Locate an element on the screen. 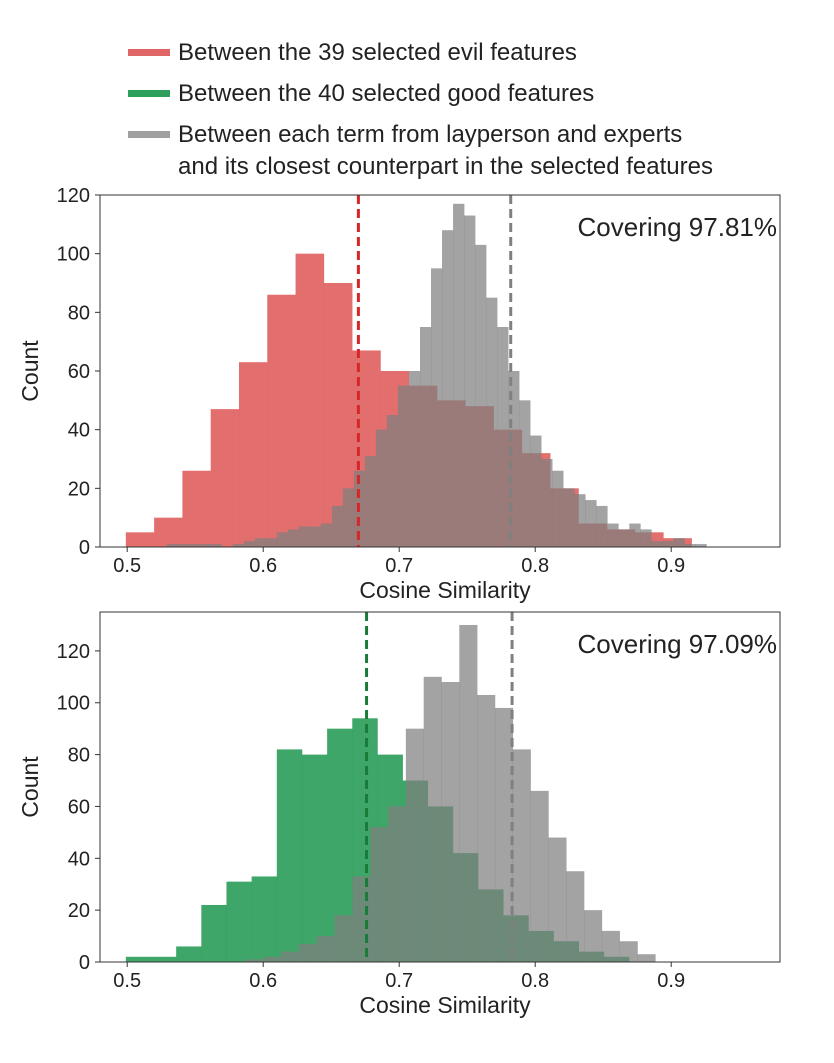  coverage-annotation: Covering 97.09% is located at coordinates (677, 644).